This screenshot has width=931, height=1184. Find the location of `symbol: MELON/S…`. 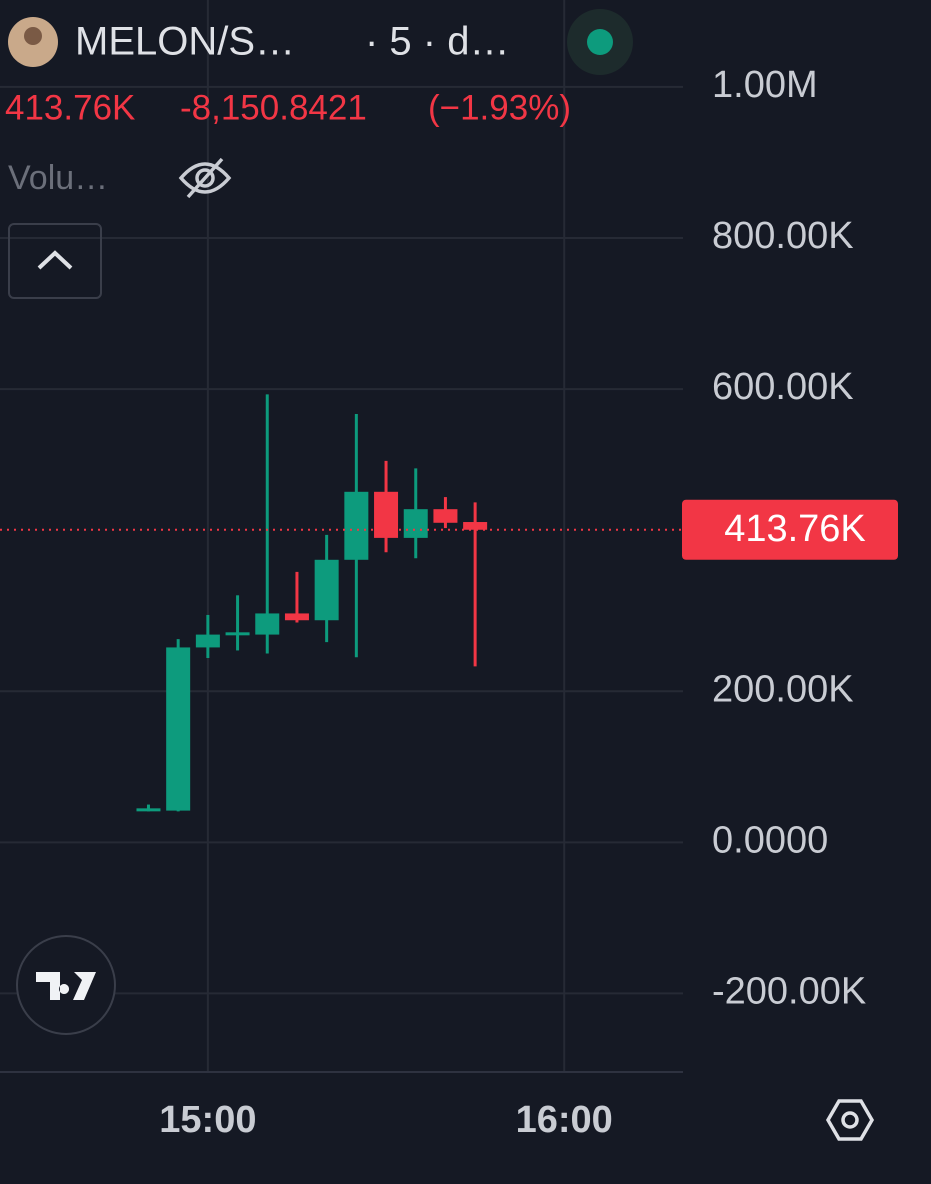

symbol: MELON/S… is located at coordinates (185, 42).